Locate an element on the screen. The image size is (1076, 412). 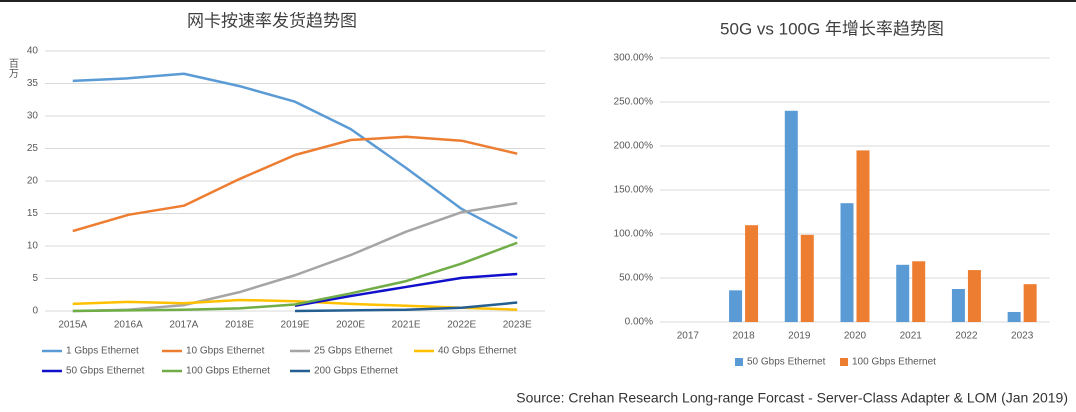
x-tick-label: 2023E is located at coordinates (517, 325).